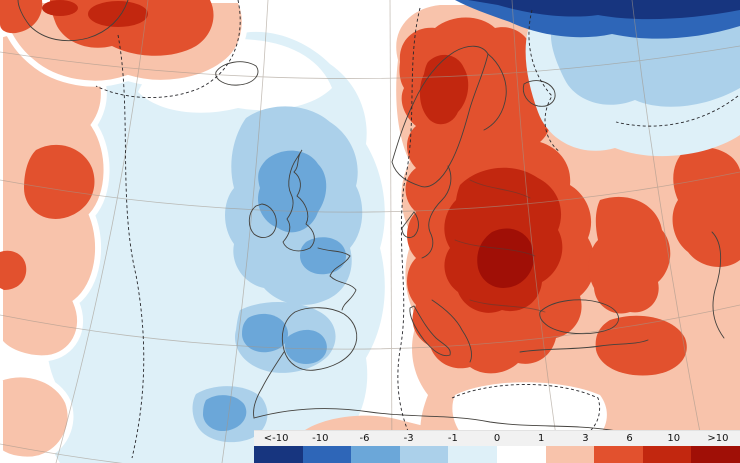  I want to click on legend-tick-label: >10, so click(718, 438).